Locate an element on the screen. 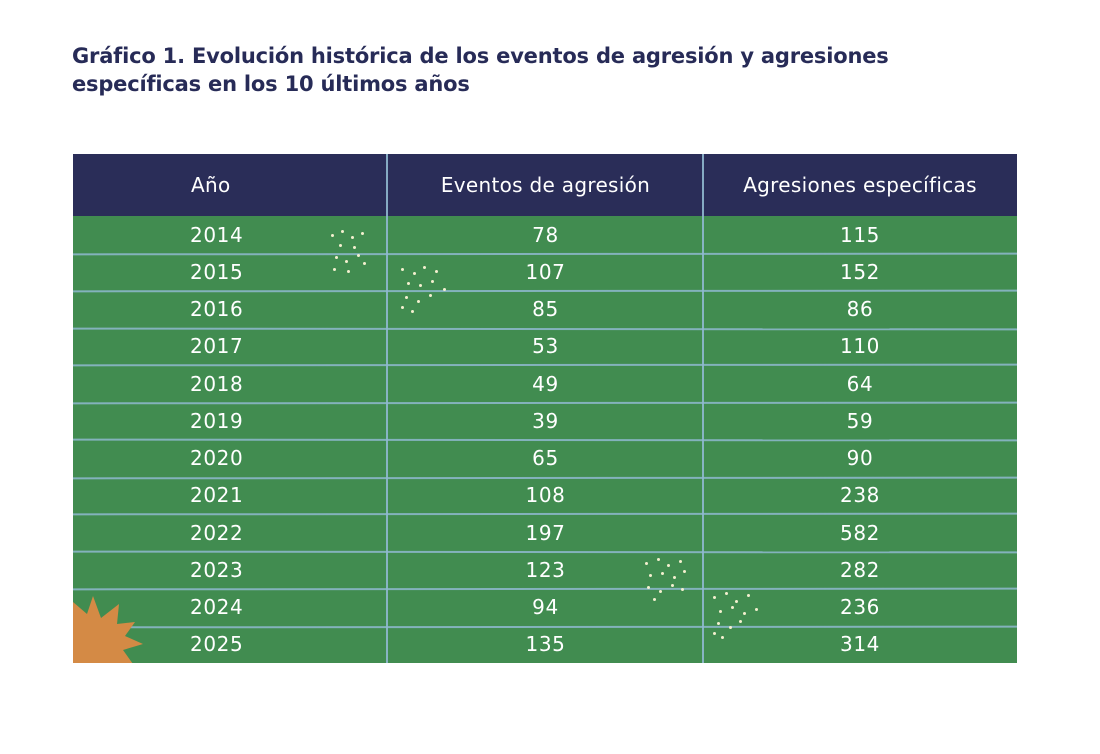 The height and width of the screenshot is (754, 1100). cell-events: 53 is located at coordinates (545, 346).